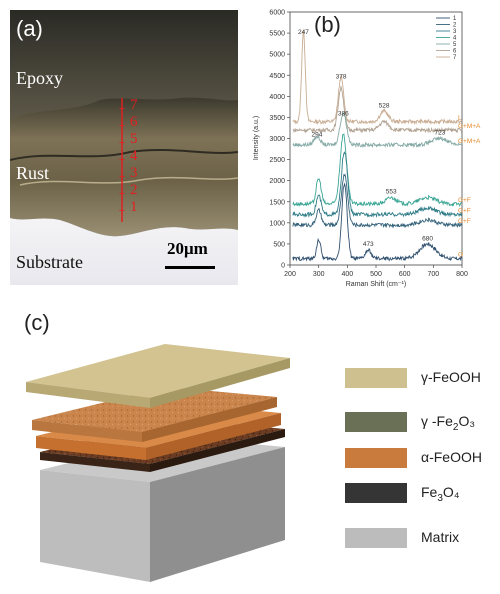 The image size is (500, 594). What do you see at coordinates (439, 132) in the screenshot?
I see `peak-label: 723` at bounding box center [439, 132].